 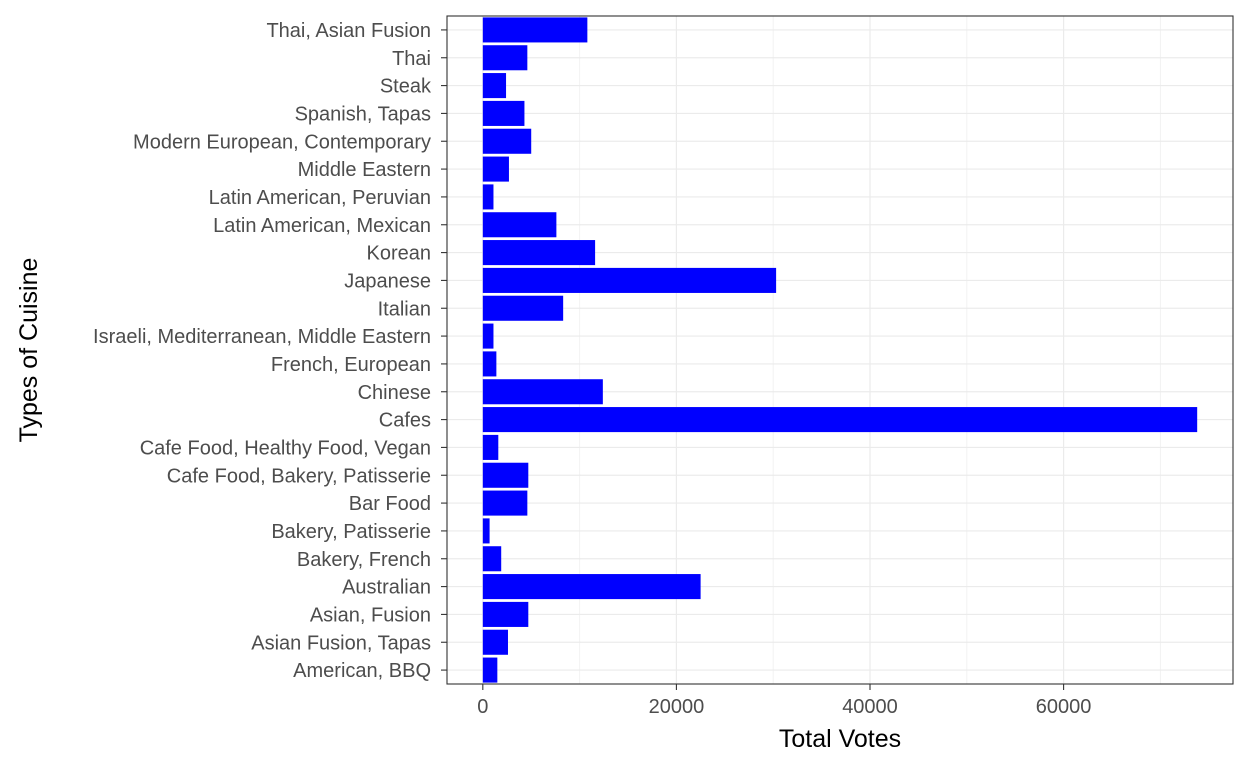 What do you see at coordinates (29, 350) in the screenshot?
I see `y-axis-title: Types of Cuisine` at bounding box center [29, 350].